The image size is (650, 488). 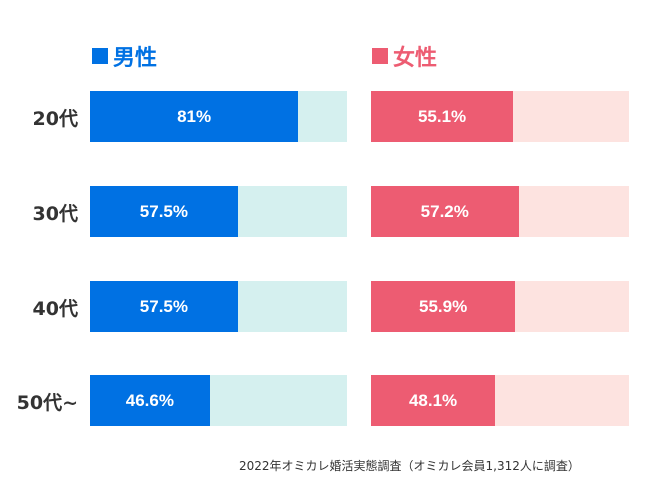 I want to click on bar-track: 55.9%, so click(x=500, y=306).